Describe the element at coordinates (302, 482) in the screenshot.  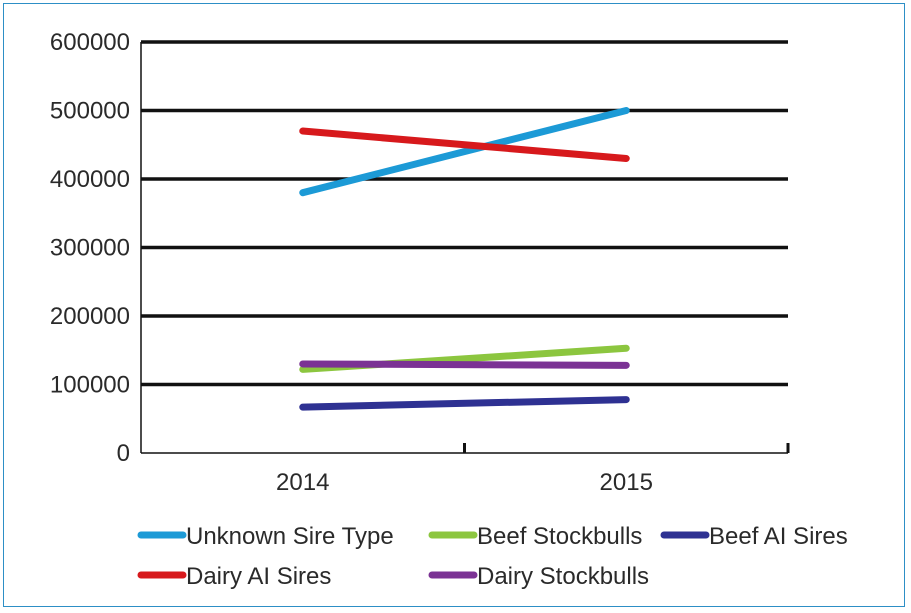
I see `x-tick-label: 2014` at that location.